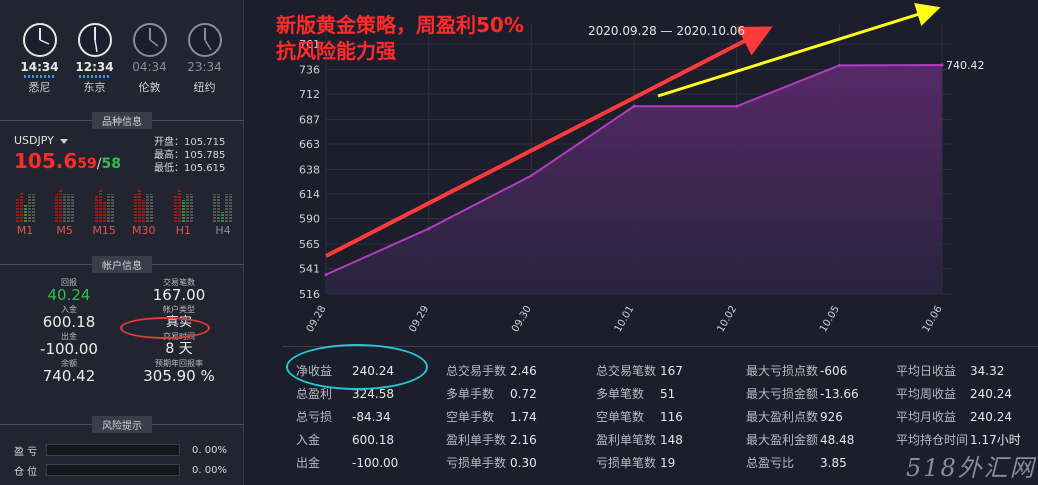 This screenshot has width=1038, height=485. What do you see at coordinates (223, 230) in the screenshot?
I see `timeframe-label: H4` at bounding box center [223, 230].